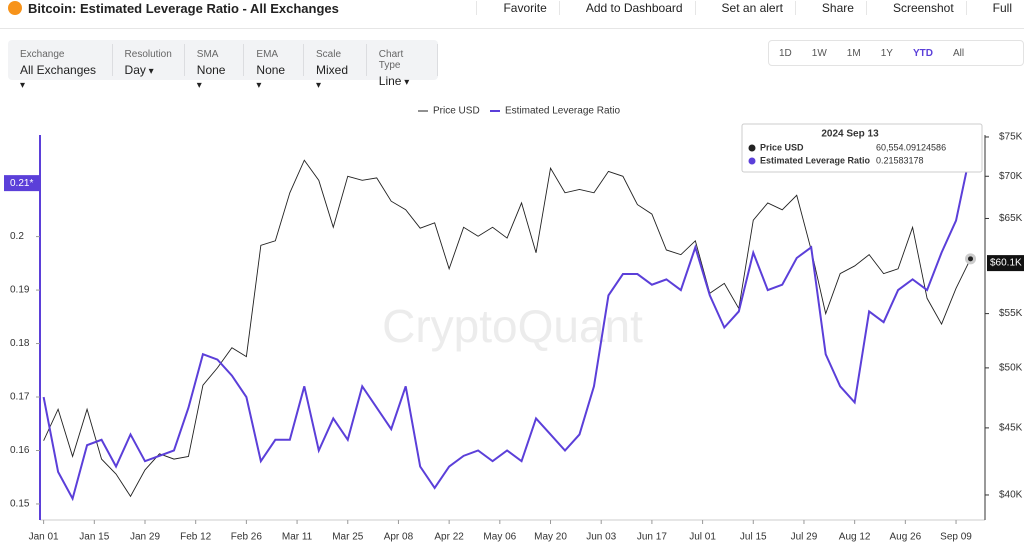 This screenshot has height=546, width=1024. Describe the element at coordinates (744, 8) in the screenshot. I see `action-button: Set an alert` at that location.